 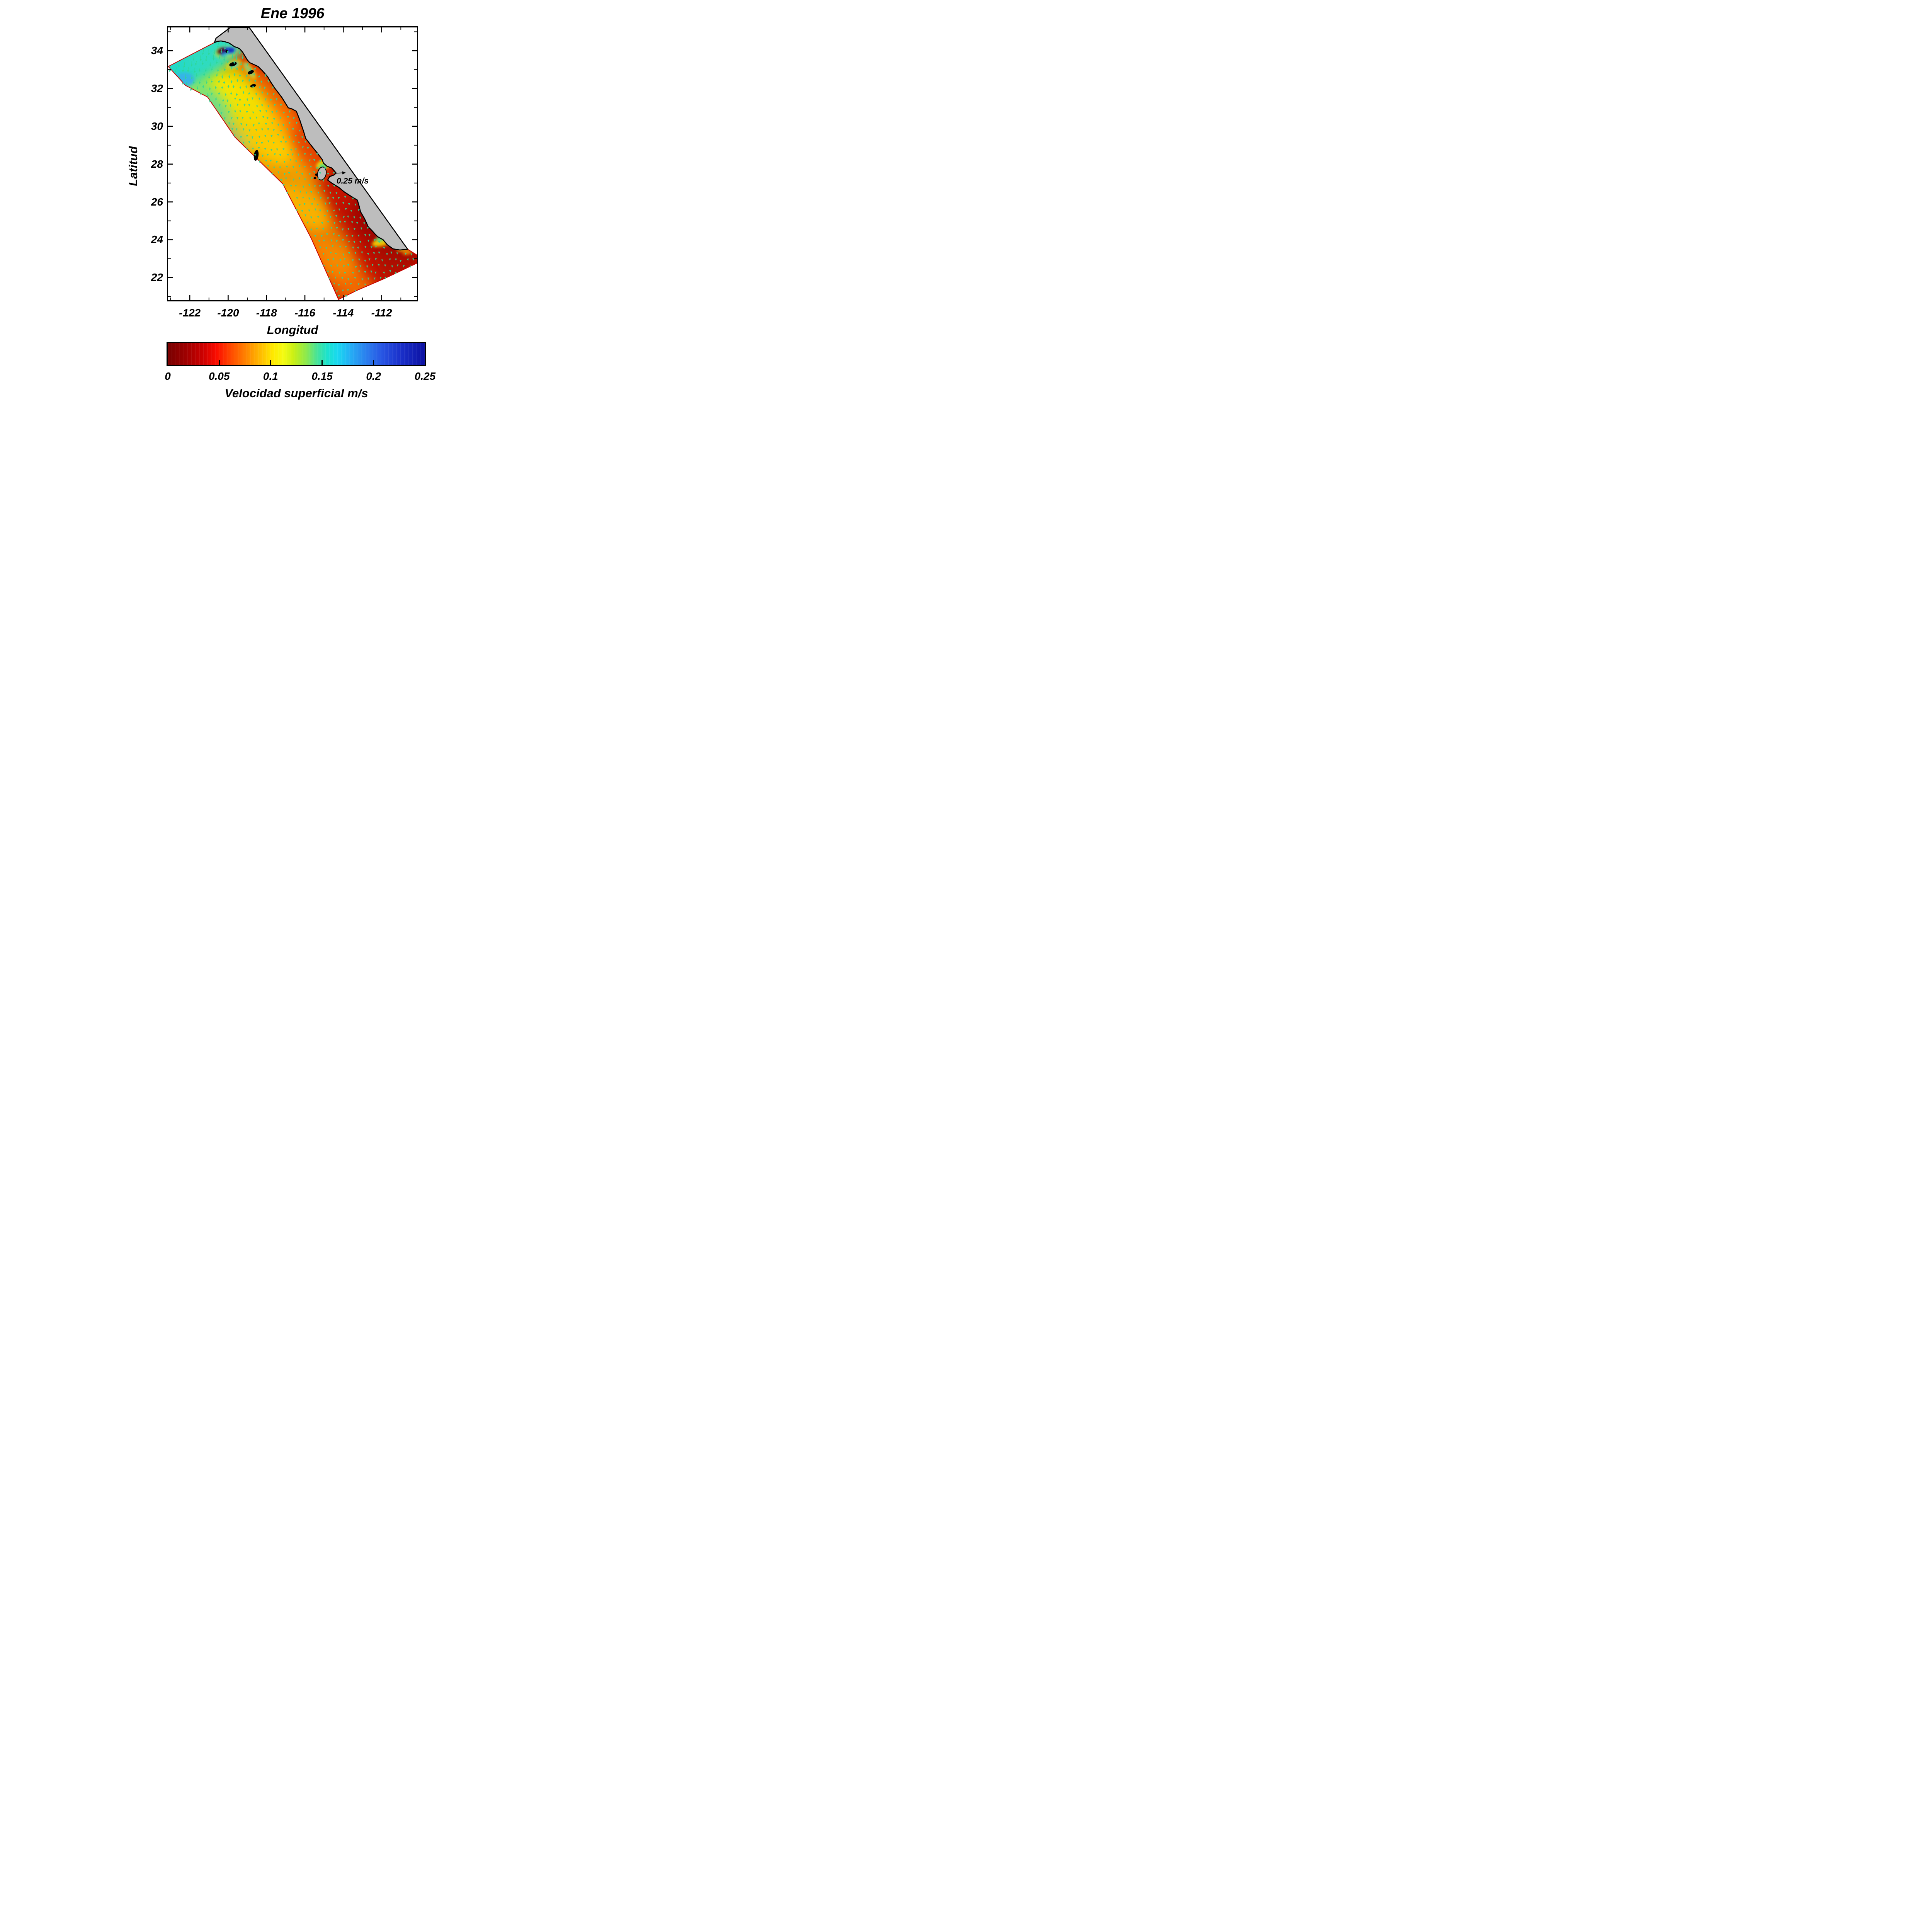 I want to click on y-axis-label: Latitud, so click(x=133, y=166).